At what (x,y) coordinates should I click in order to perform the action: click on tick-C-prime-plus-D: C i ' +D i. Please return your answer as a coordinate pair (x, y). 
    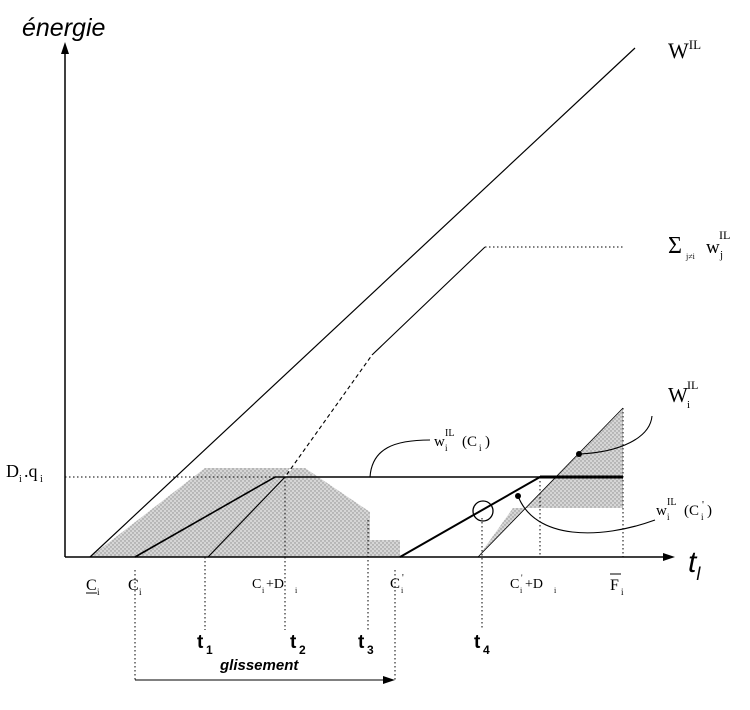
    Looking at the image, I should click on (533, 584).